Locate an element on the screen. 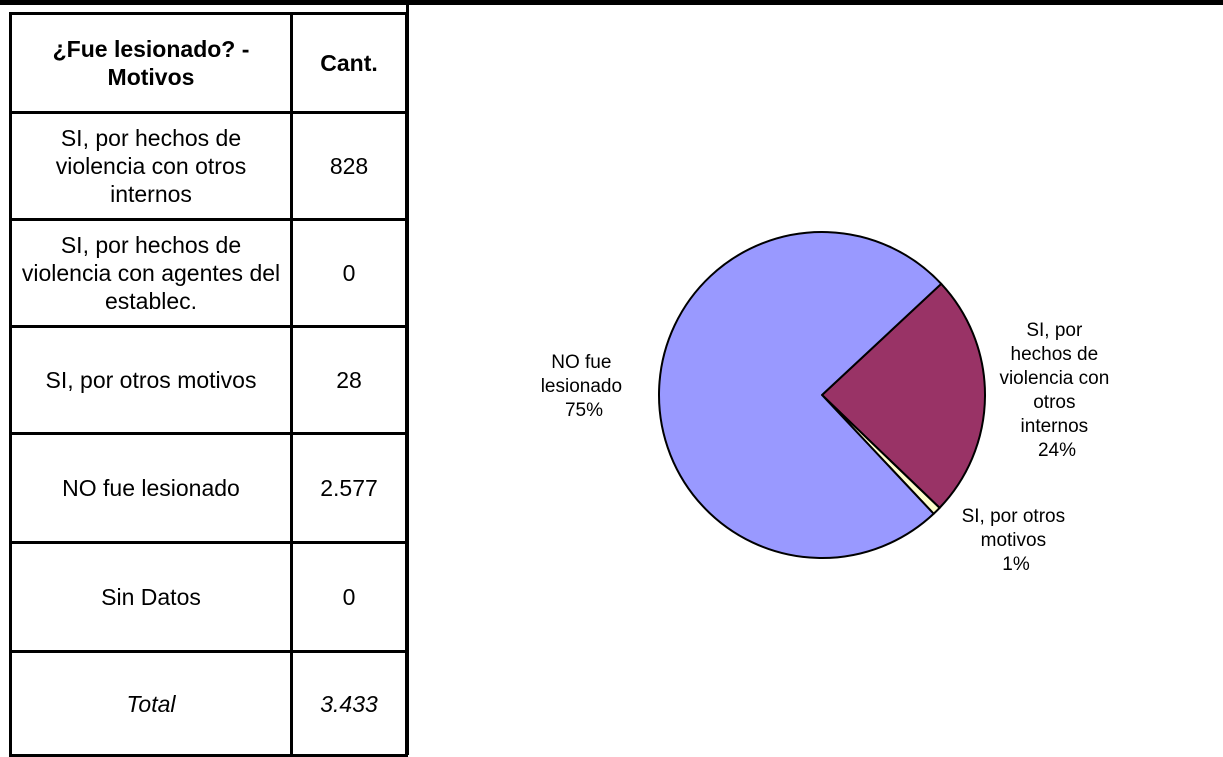 The image size is (1223, 757). table-row: NO fue lesionado 2.577 is located at coordinates (208, 488).